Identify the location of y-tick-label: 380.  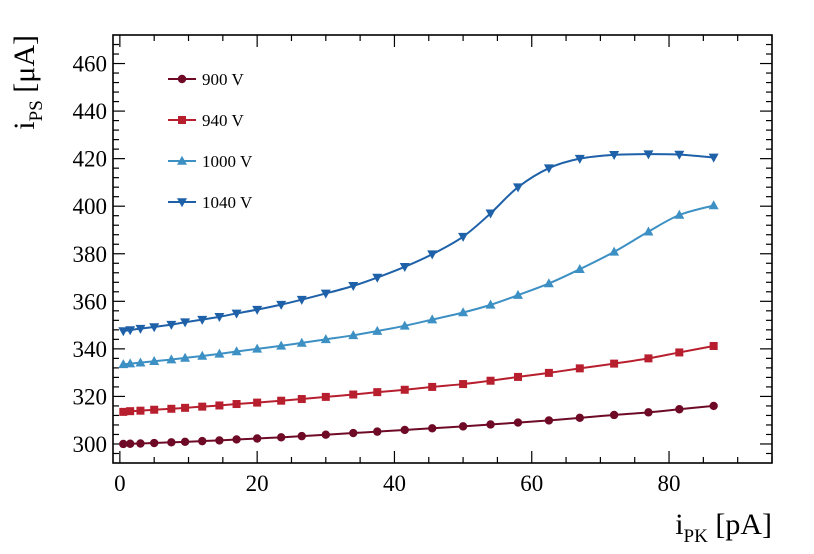
(90, 254).